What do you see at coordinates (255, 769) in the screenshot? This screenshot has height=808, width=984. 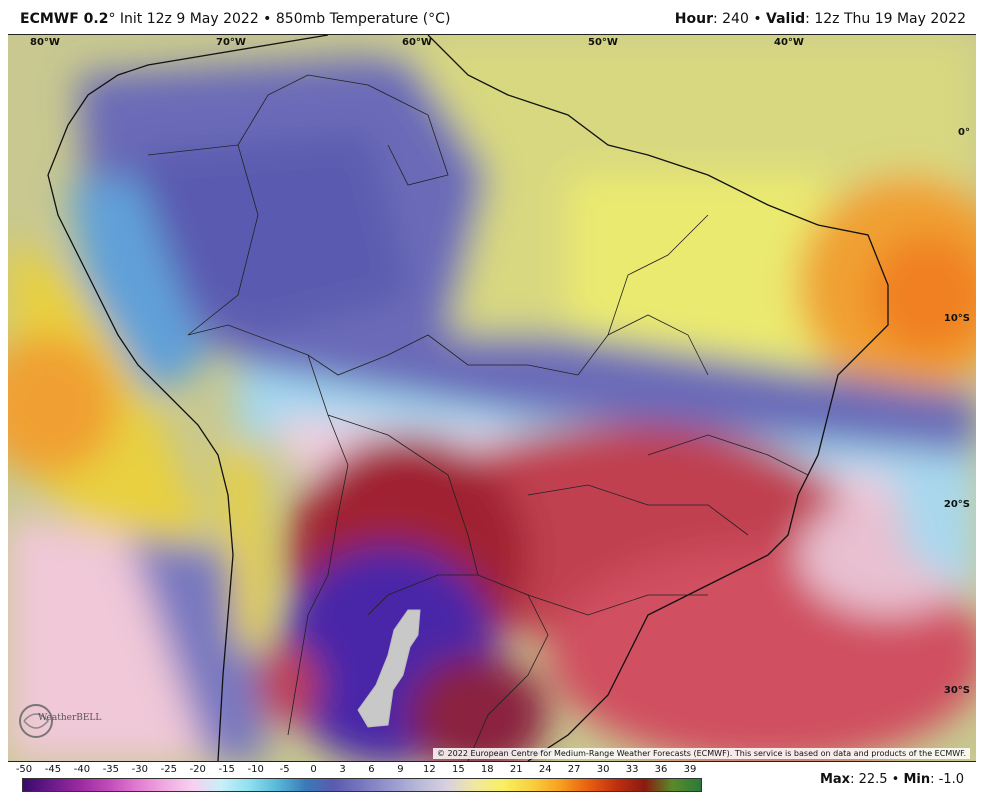 I see `colorbar-tick: -10` at bounding box center [255, 769].